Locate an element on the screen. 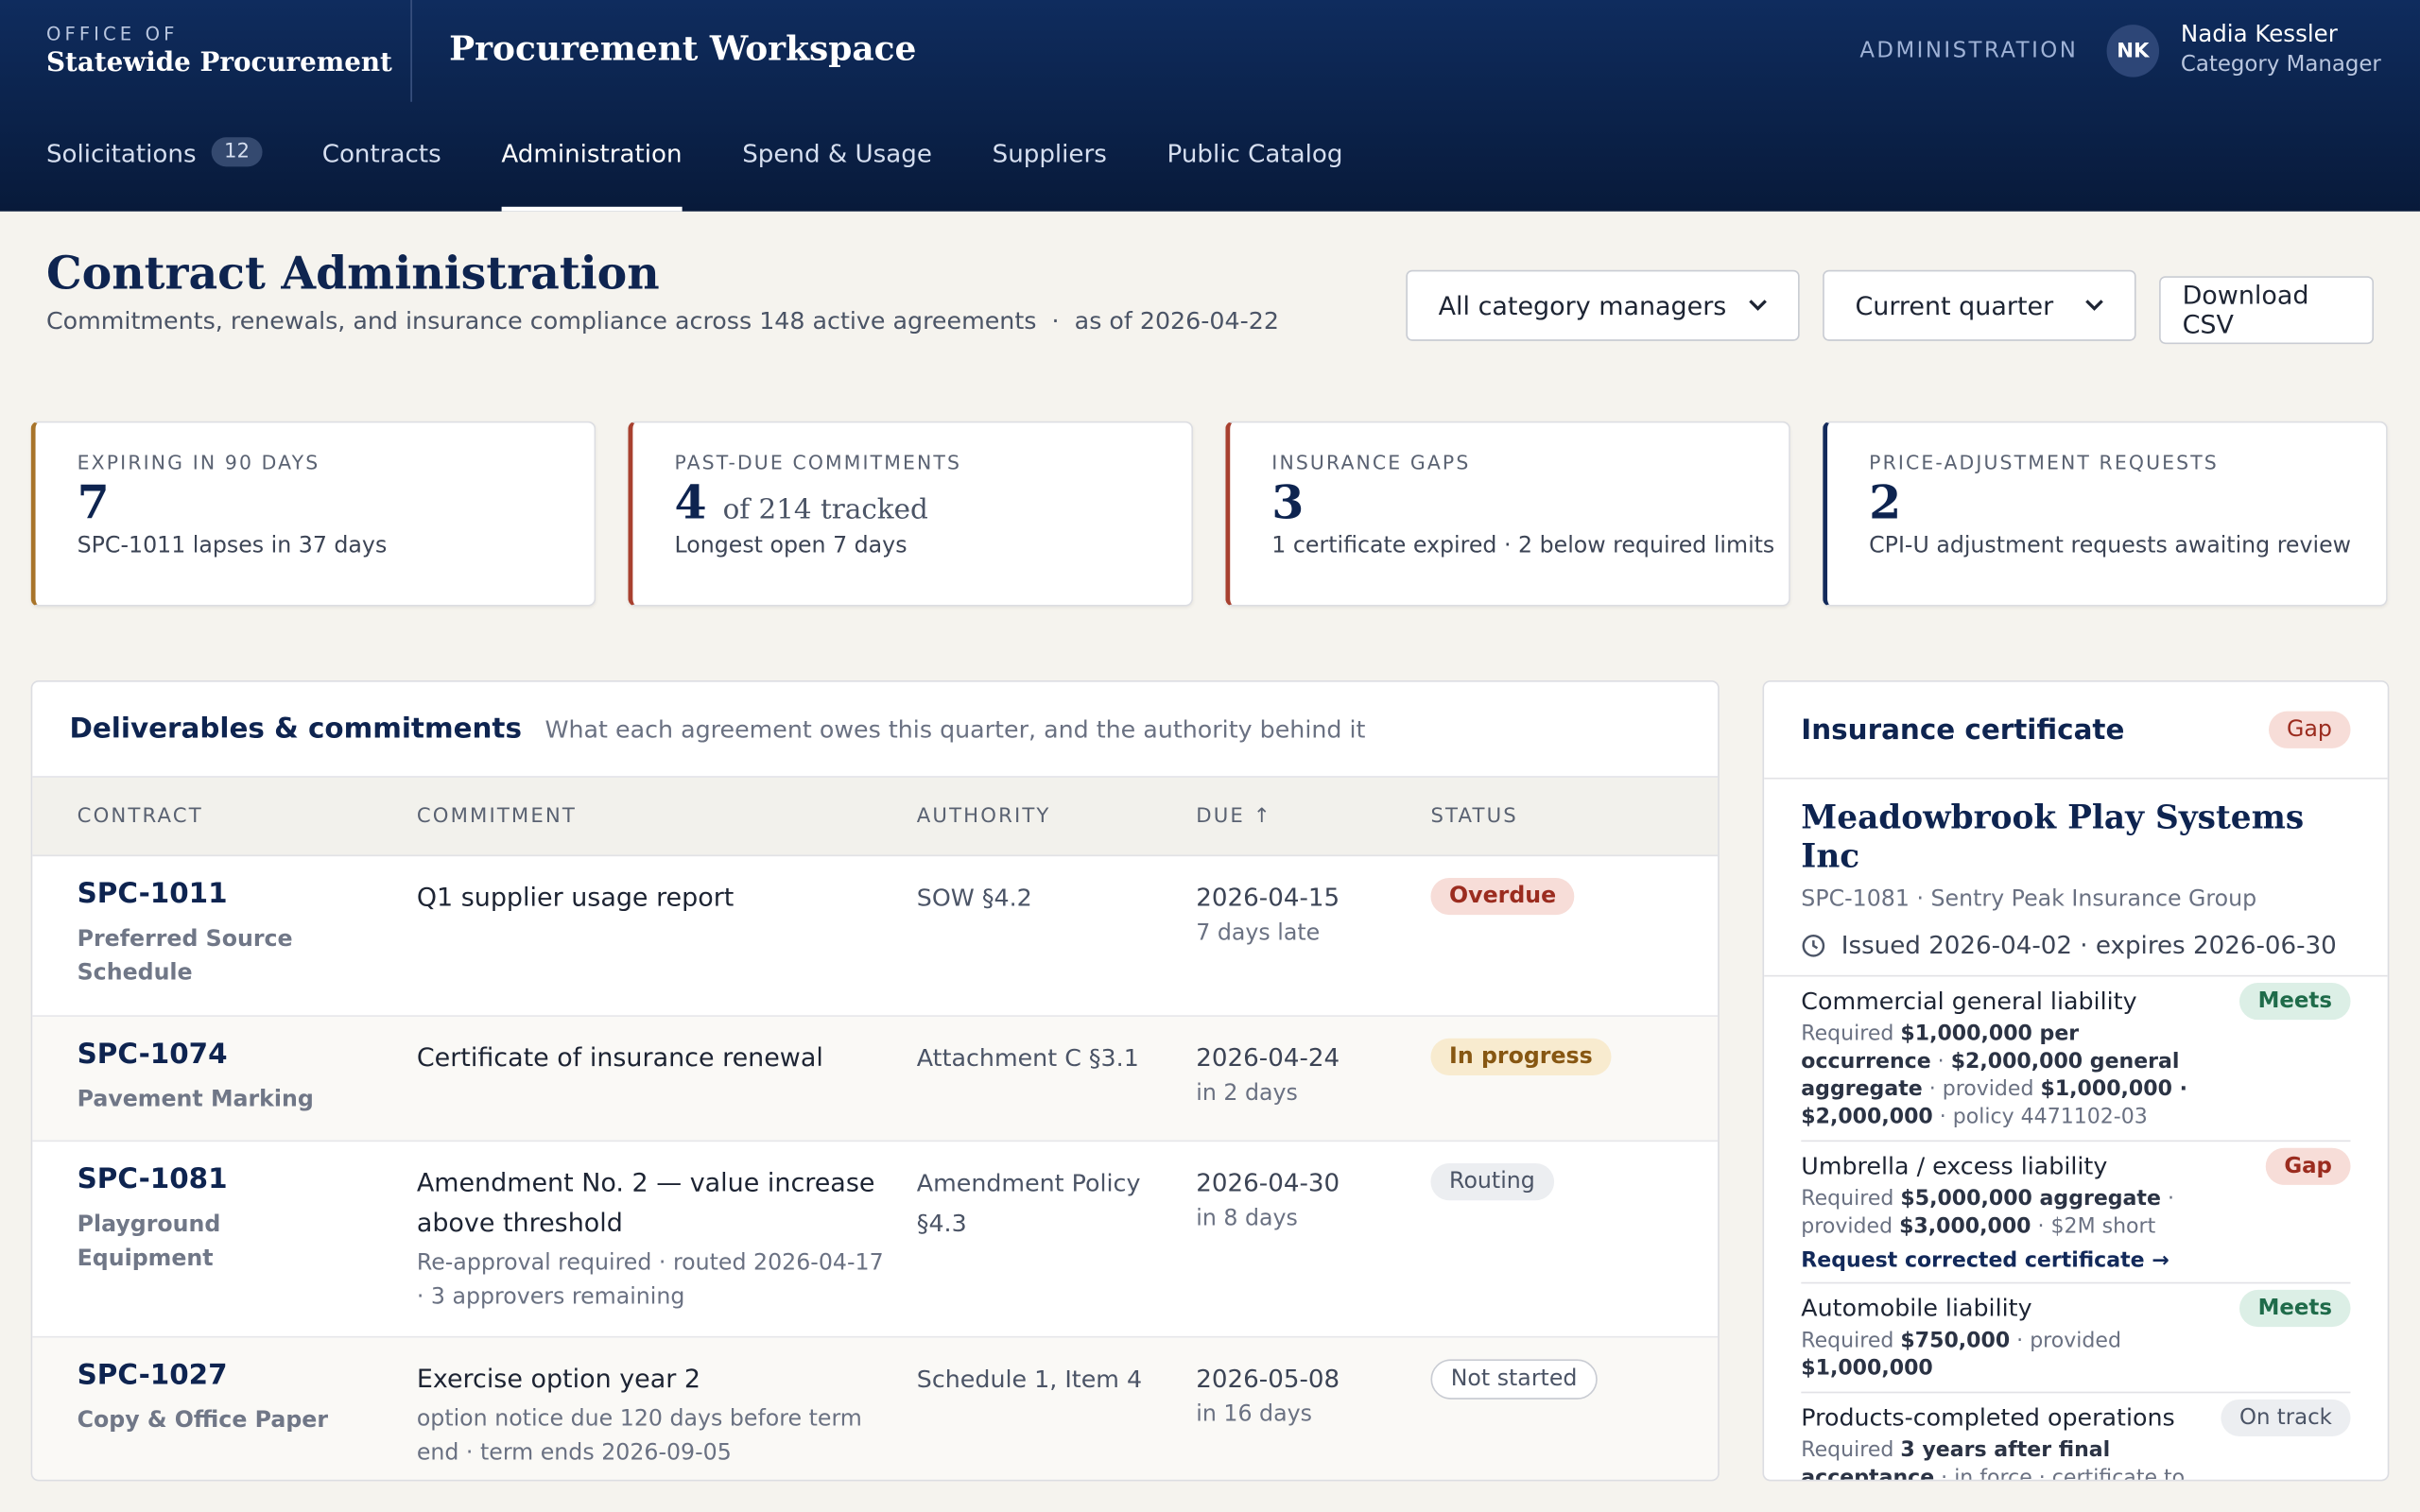  contract-id: SPC-1074 is located at coordinates (153, 1055).